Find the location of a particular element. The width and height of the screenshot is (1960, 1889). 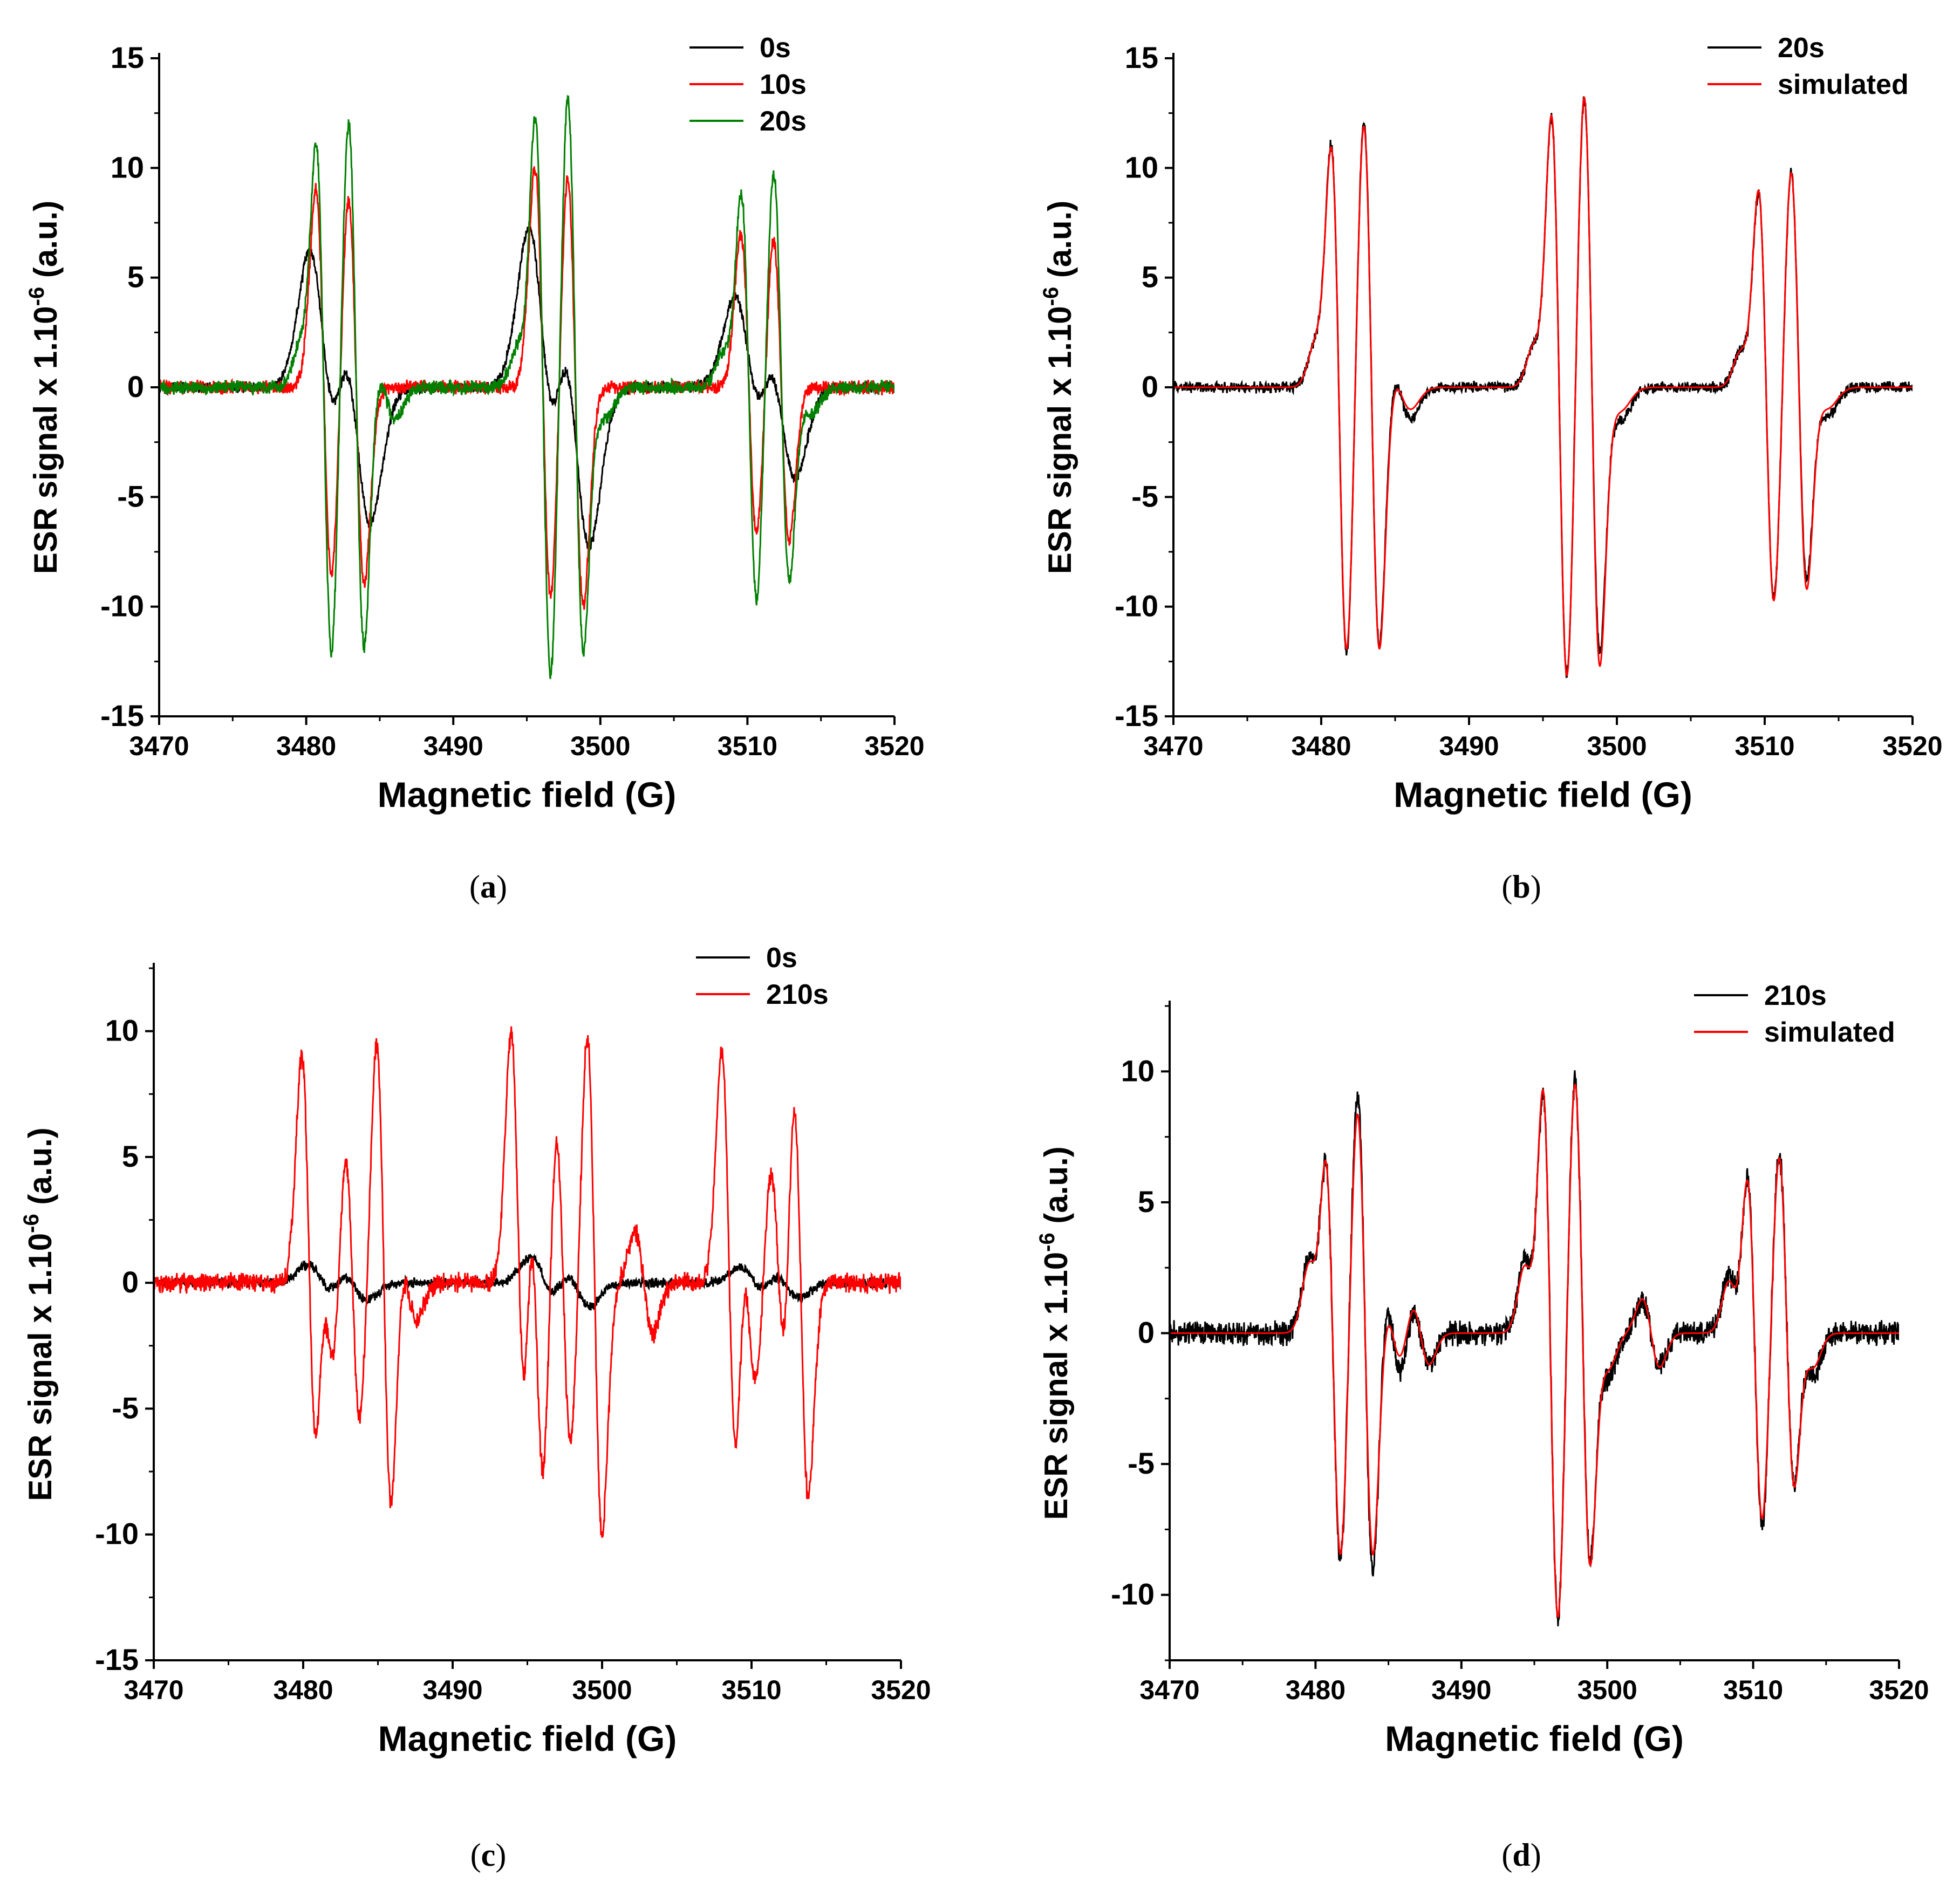

series-line-10s is located at coordinates (526, 388).